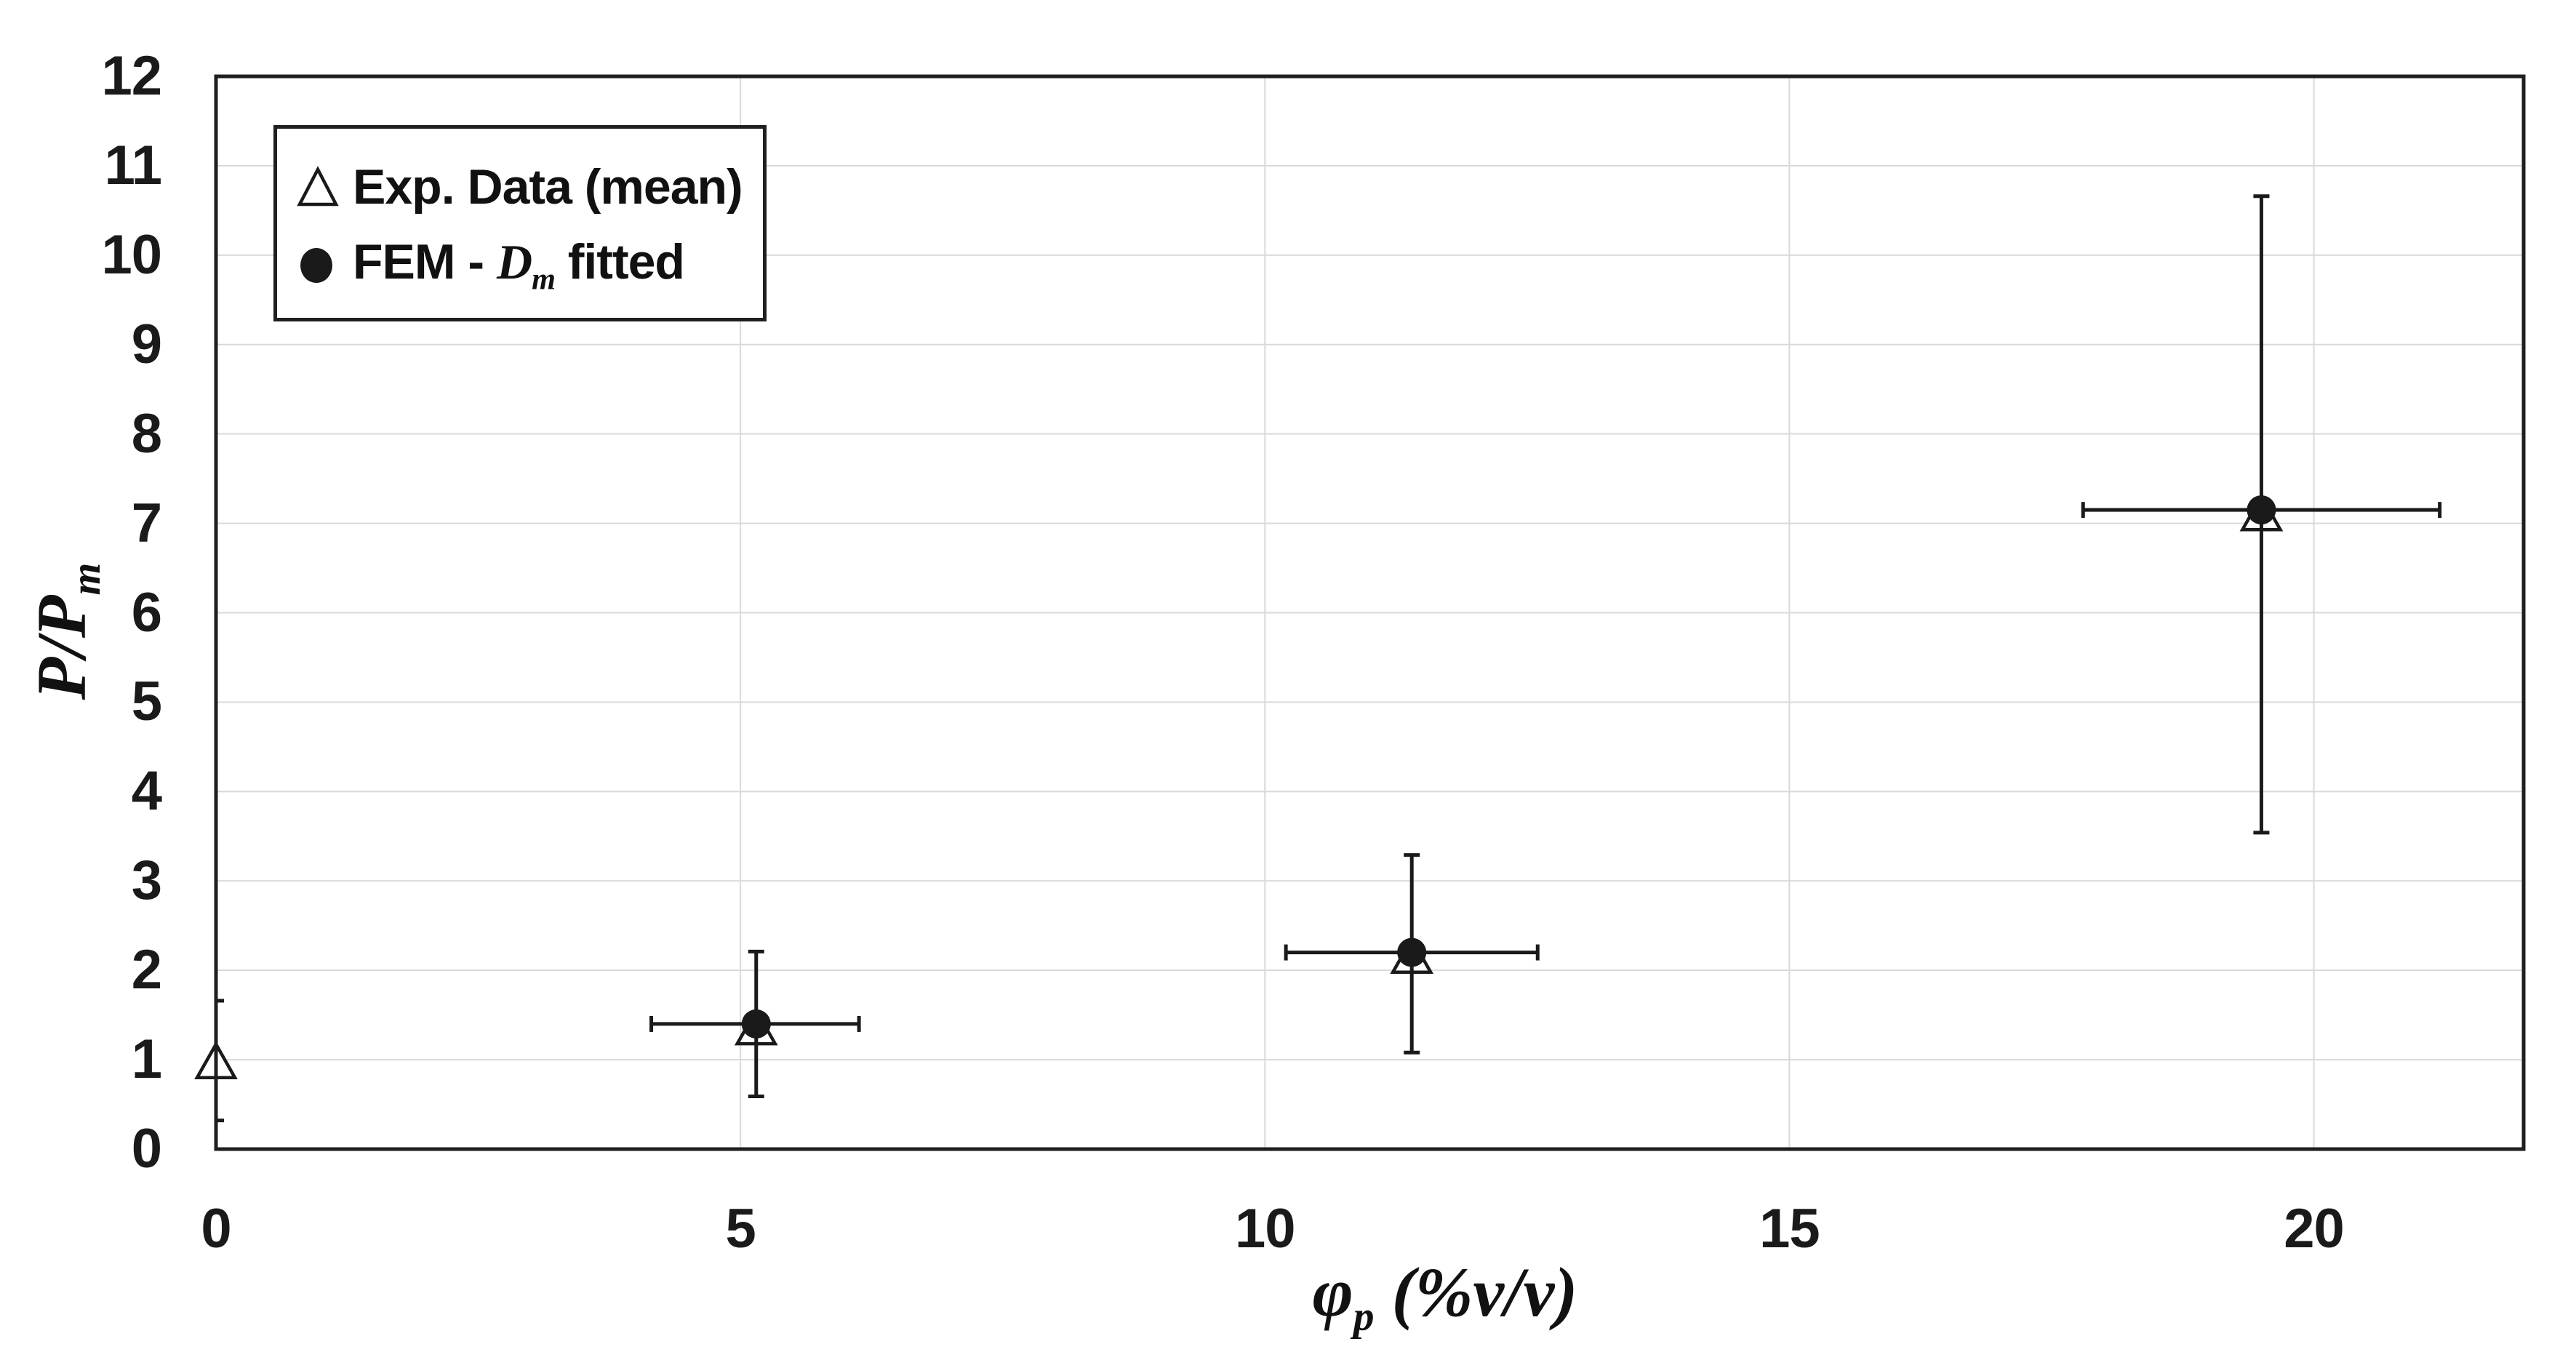 This screenshot has width=2576, height=1360. Describe the element at coordinates (146, 433) in the screenshot. I see `y-tick-label: 8` at that location.